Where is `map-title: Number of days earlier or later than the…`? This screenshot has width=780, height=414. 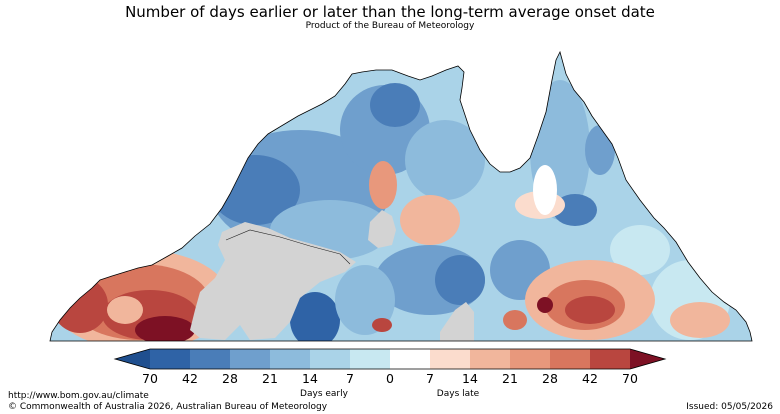
map-title: Number of days earlier or later than the… is located at coordinates (390, 12).